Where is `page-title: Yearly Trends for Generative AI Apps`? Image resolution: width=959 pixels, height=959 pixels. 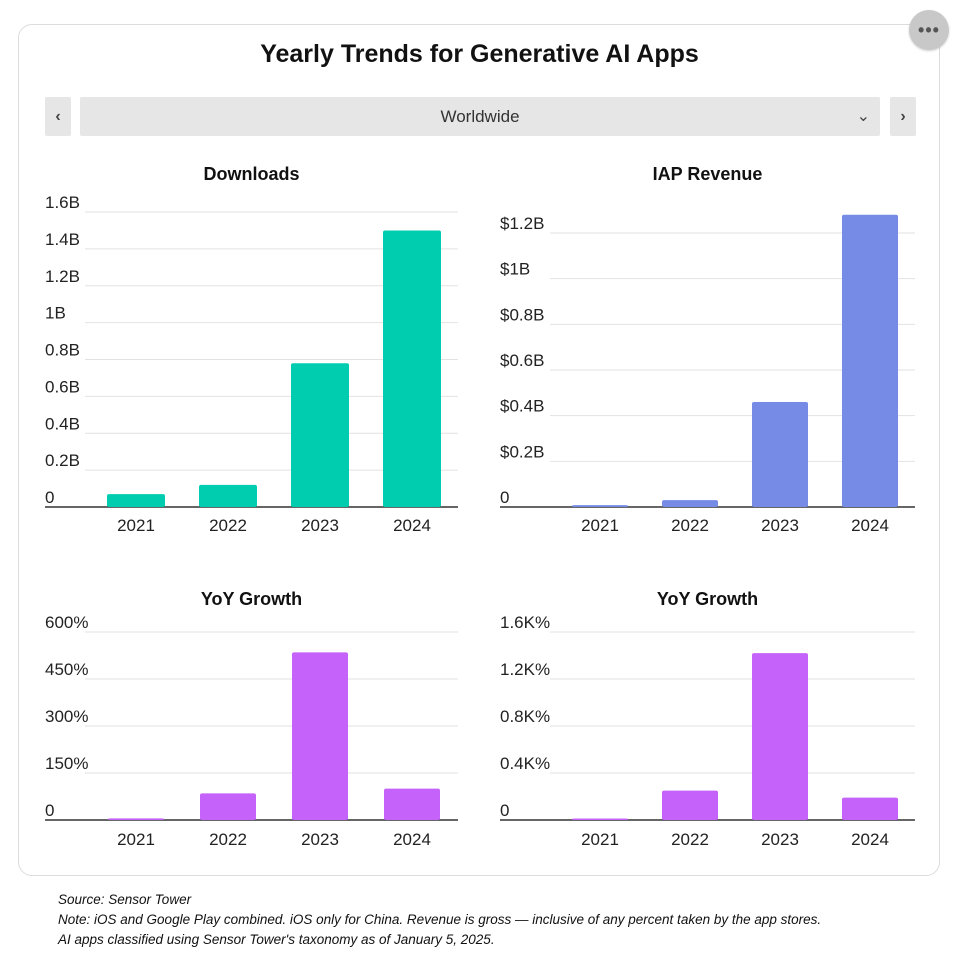 page-title: Yearly Trends for Generative AI Apps is located at coordinates (479, 54).